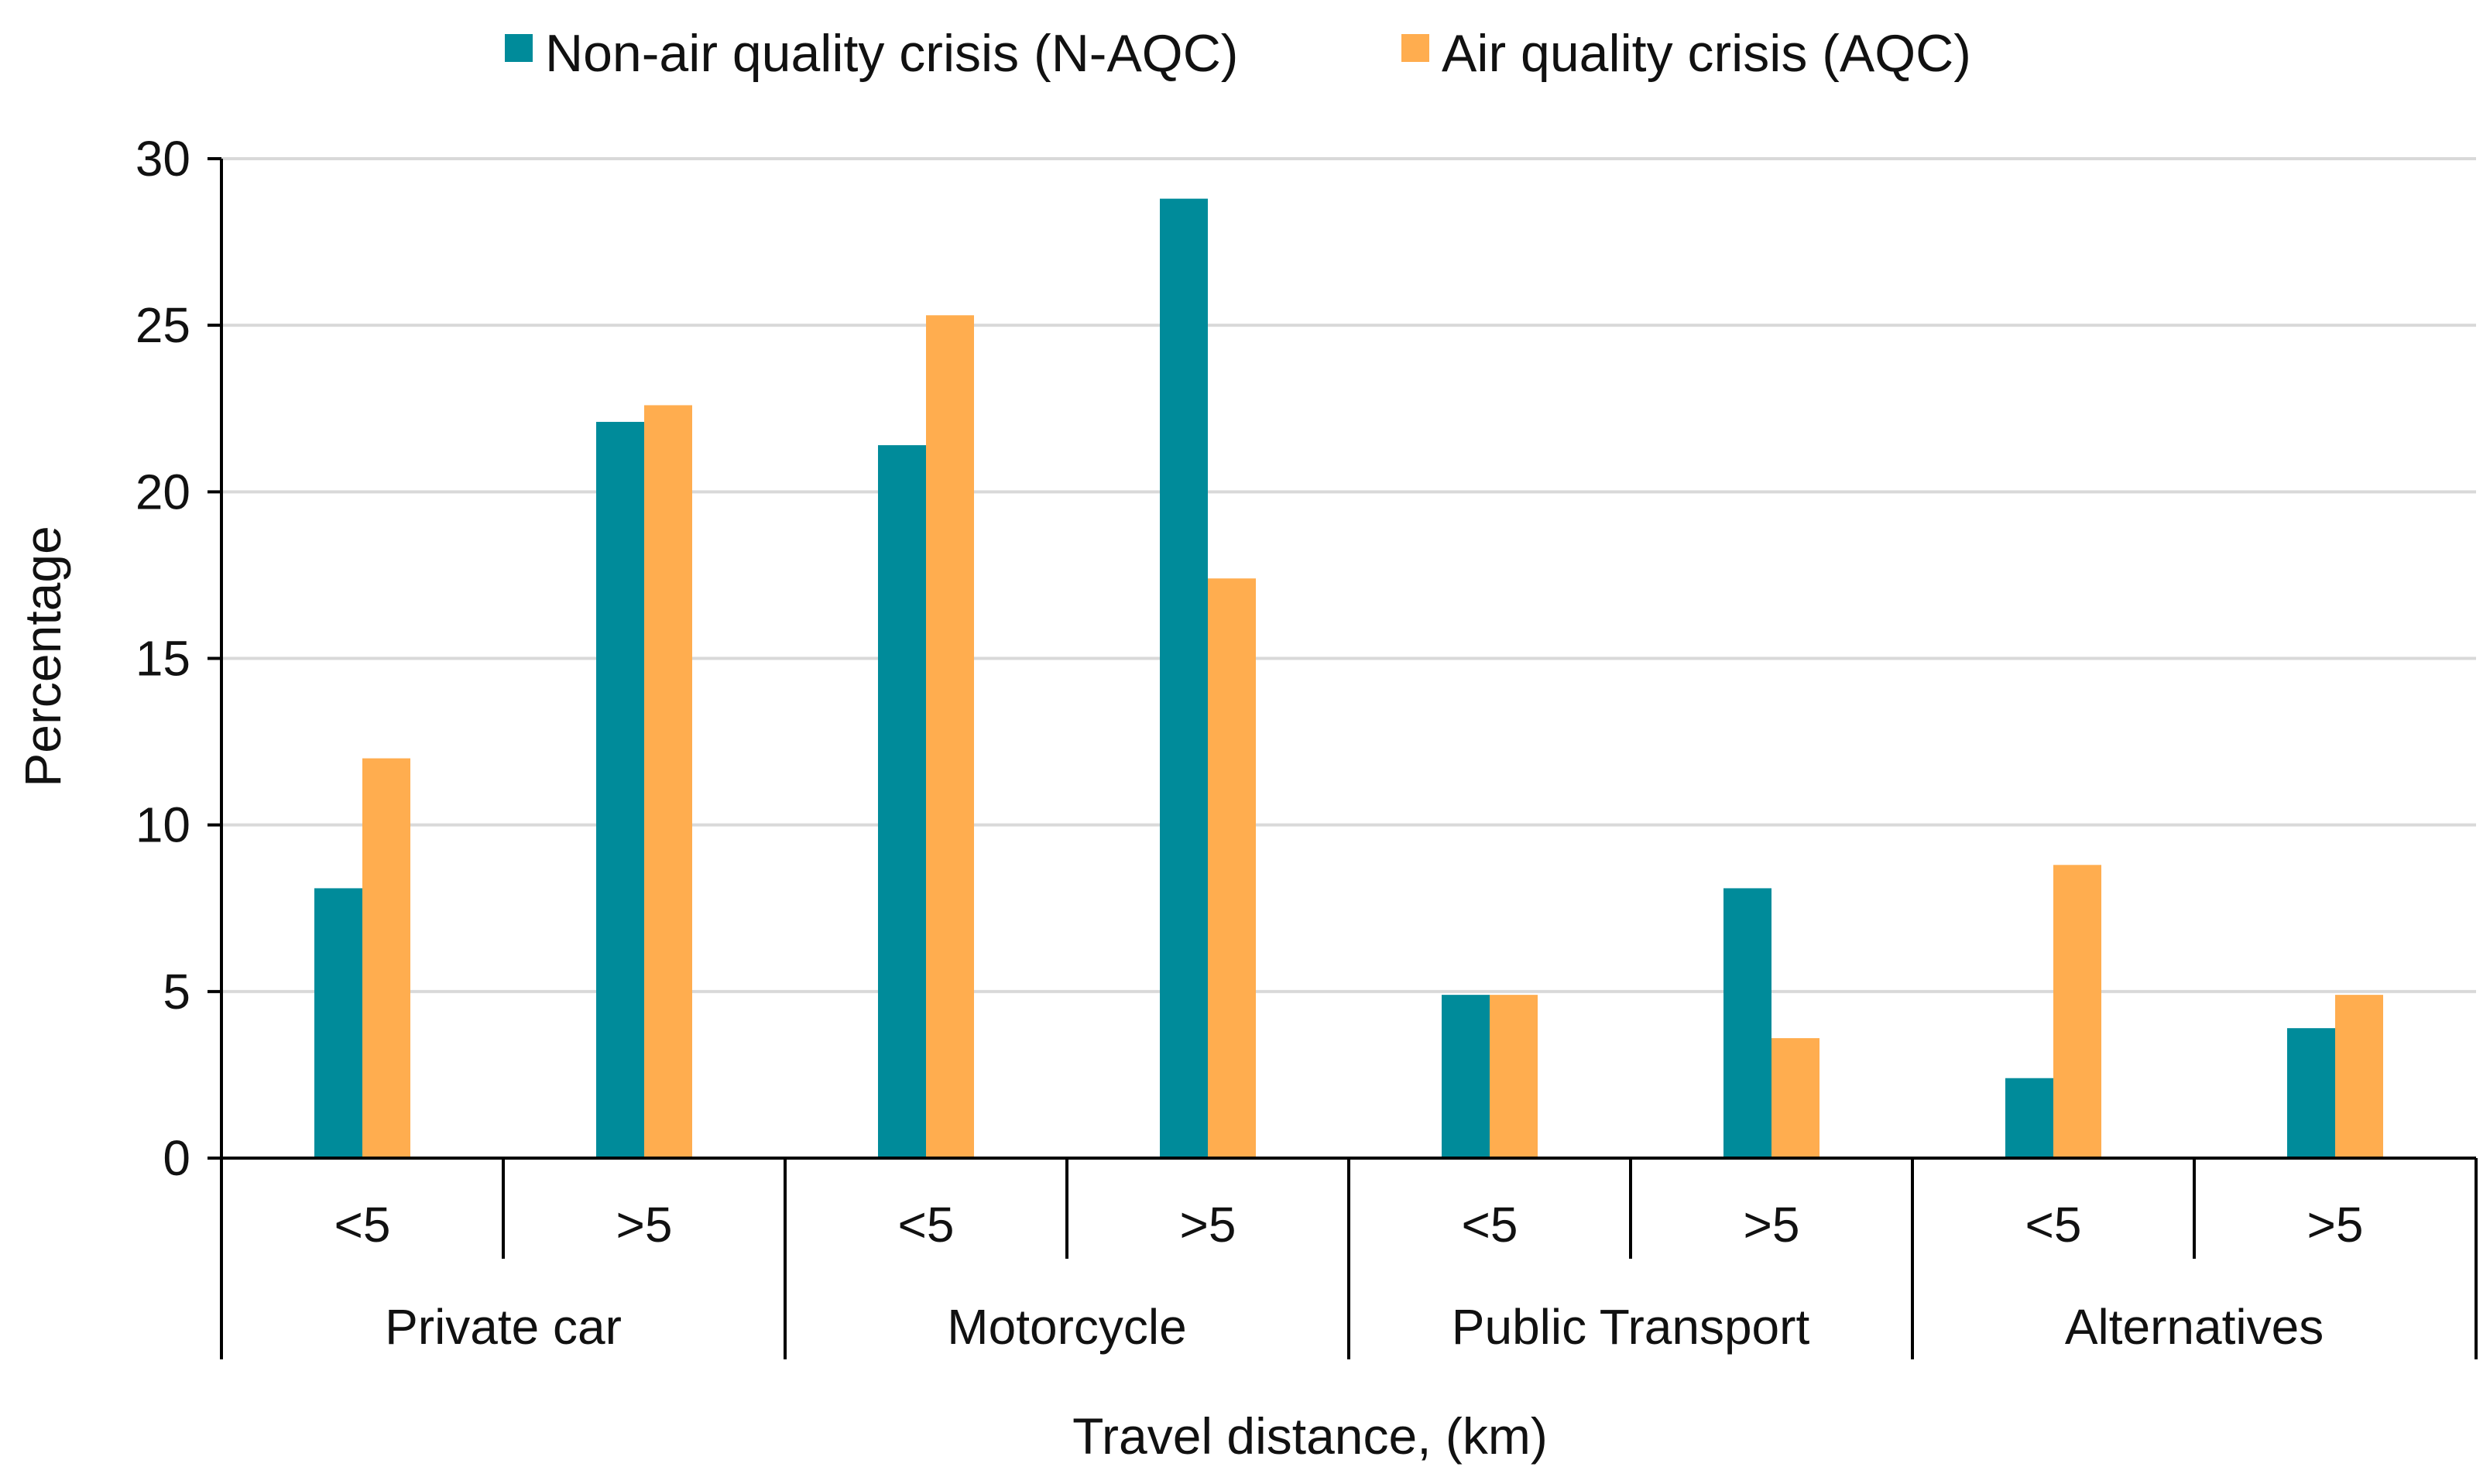 Image resolution: width=2490 pixels, height=1484 pixels. I want to click on legend-label: Non-air quality crisis (N-AQC), so click(891, 54).